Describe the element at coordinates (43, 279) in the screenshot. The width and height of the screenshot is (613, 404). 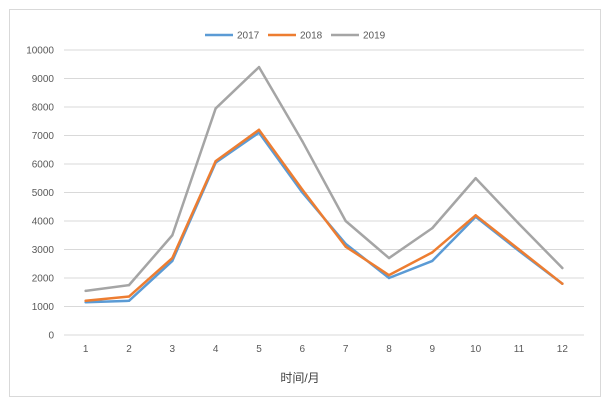
I see `y-tick-label: 2000` at that location.